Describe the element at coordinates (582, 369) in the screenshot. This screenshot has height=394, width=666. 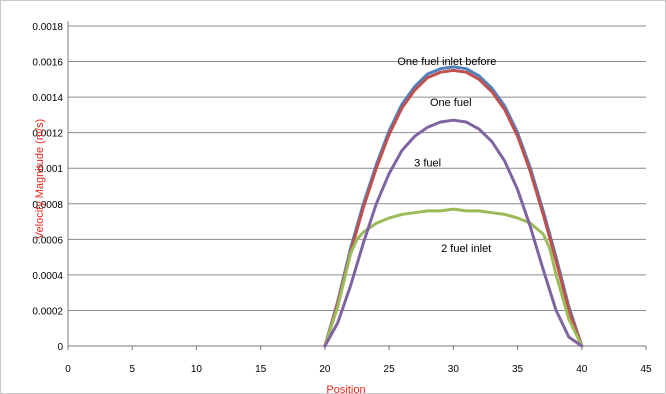
I see `x-tick-label: 40` at that location.